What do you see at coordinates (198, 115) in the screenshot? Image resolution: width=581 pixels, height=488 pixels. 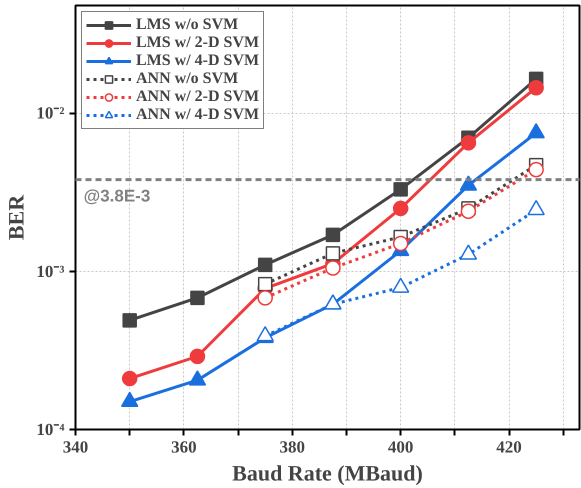 I see `legend-label: ANN w/ 4-D SVM` at bounding box center [198, 115].